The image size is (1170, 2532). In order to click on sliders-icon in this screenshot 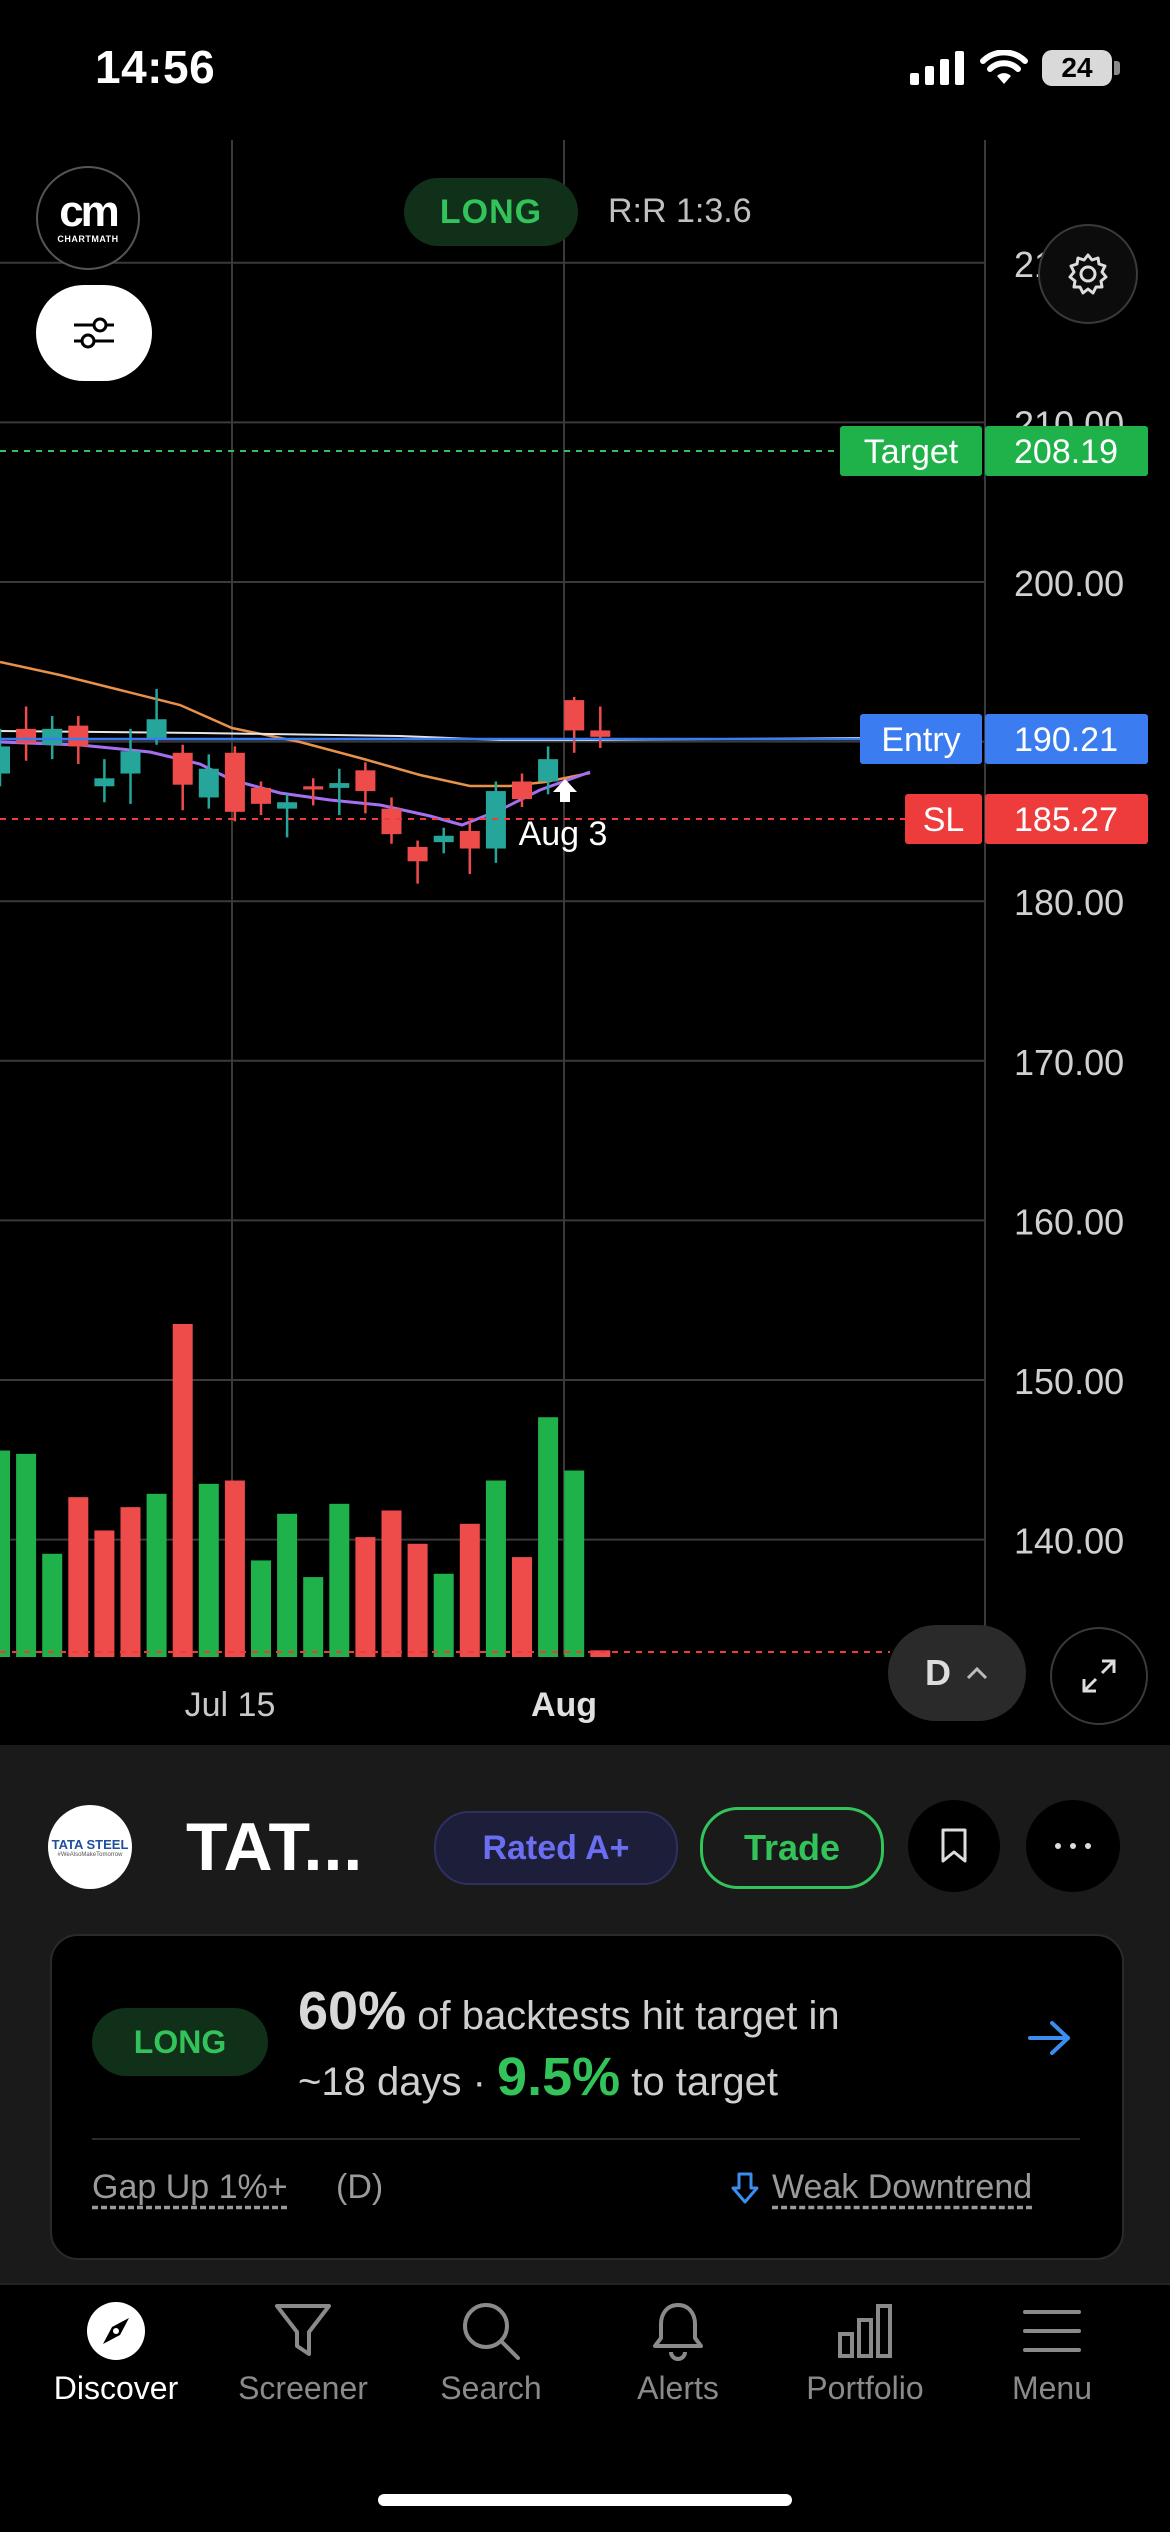, I will do `click(94, 333)`.